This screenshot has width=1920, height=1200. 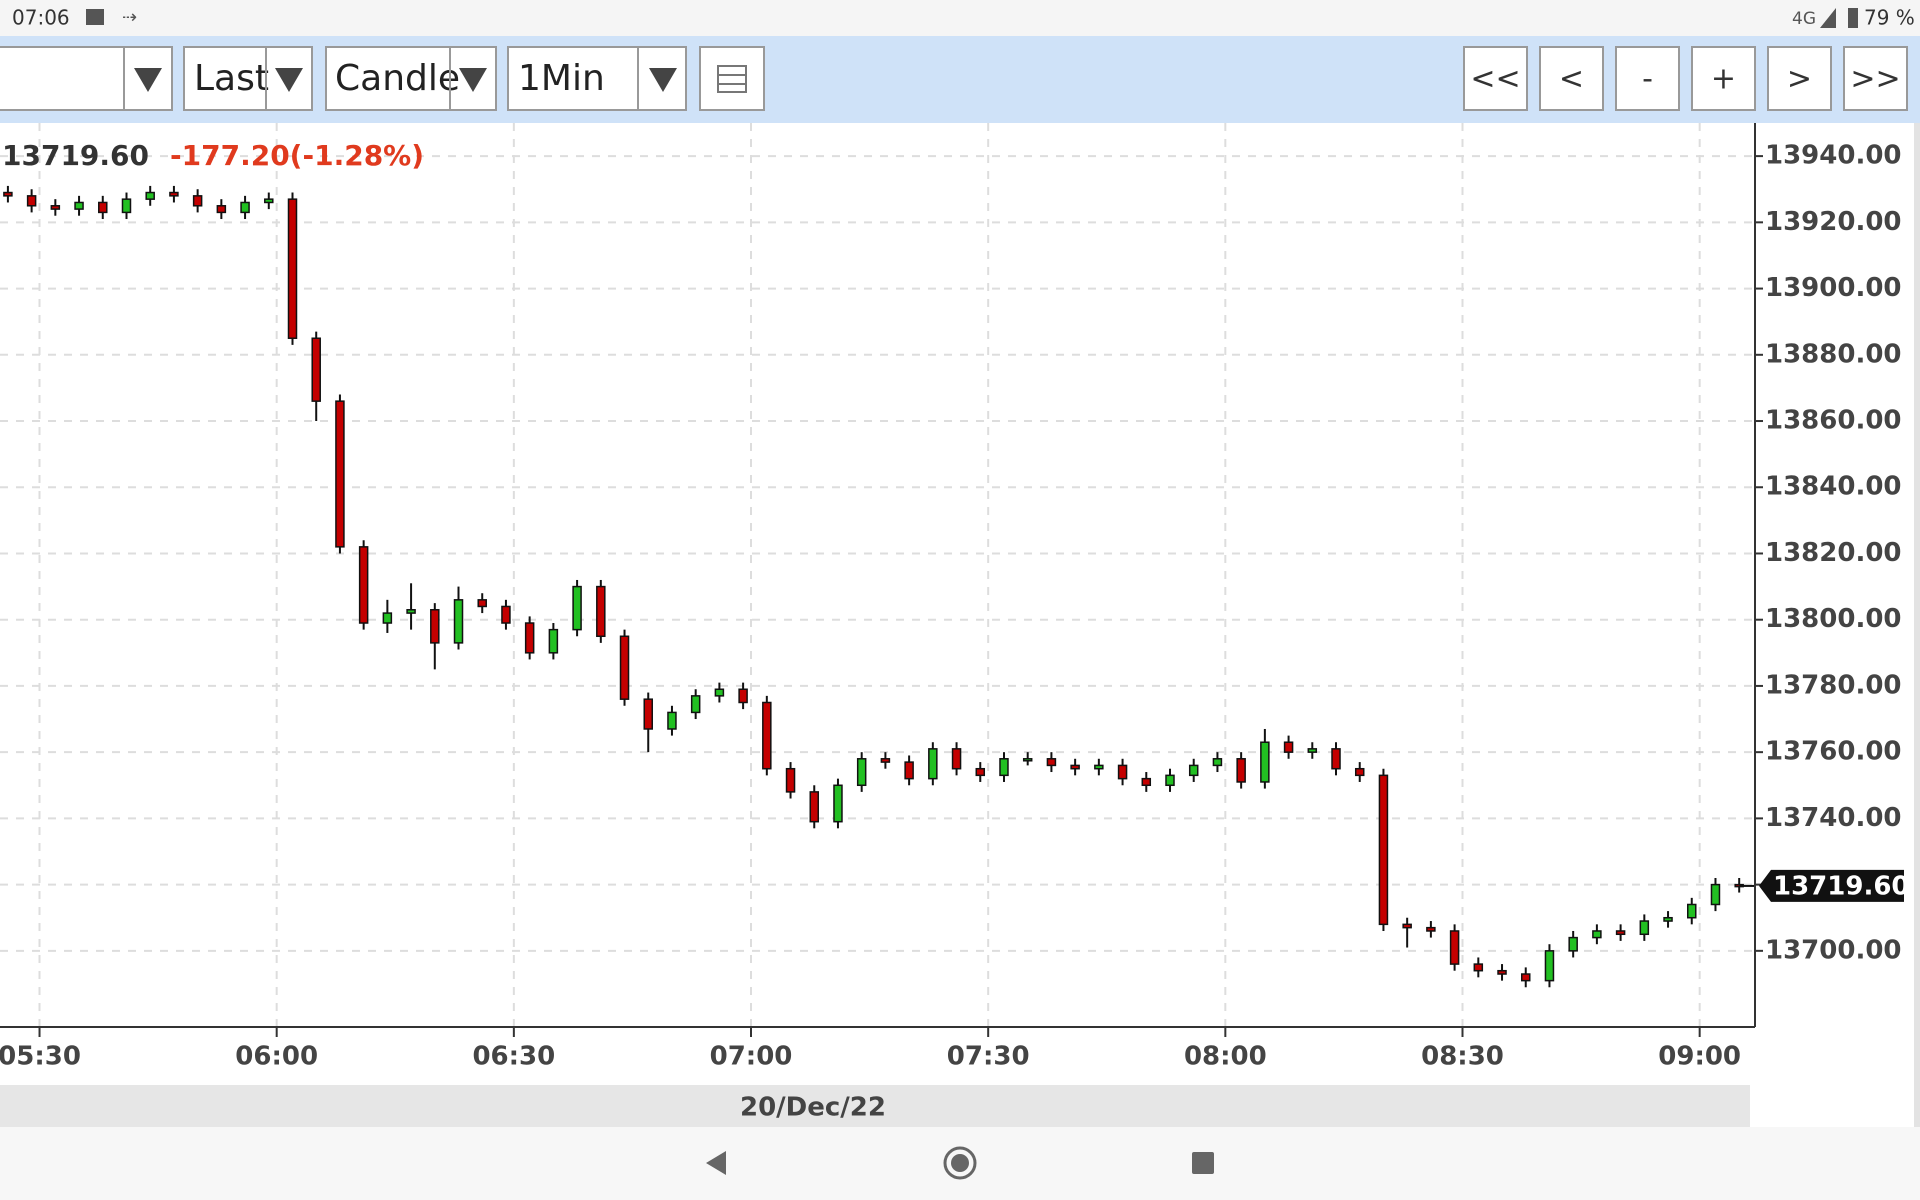 What do you see at coordinates (86, 78) in the screenshot?
I see `symbol-dropdown` at bounding box center [86, 78].